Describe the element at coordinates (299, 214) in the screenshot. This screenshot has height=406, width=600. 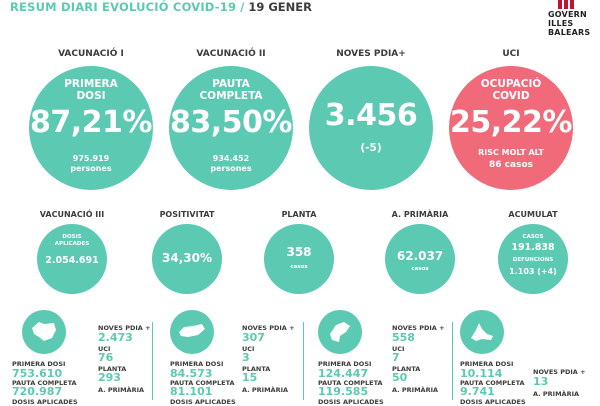
I see `ward-title: PLANTA` at that location.